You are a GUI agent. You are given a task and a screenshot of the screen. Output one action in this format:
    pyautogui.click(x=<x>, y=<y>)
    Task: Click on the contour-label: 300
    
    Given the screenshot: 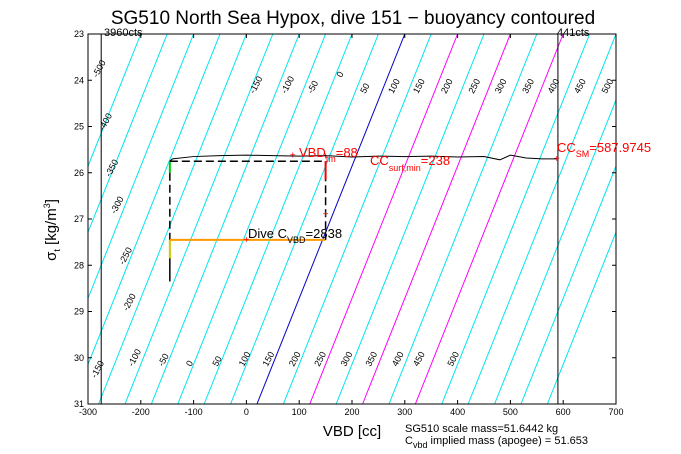 What is the action you would take?
    pyautogui.click(x=501, y=86)
    